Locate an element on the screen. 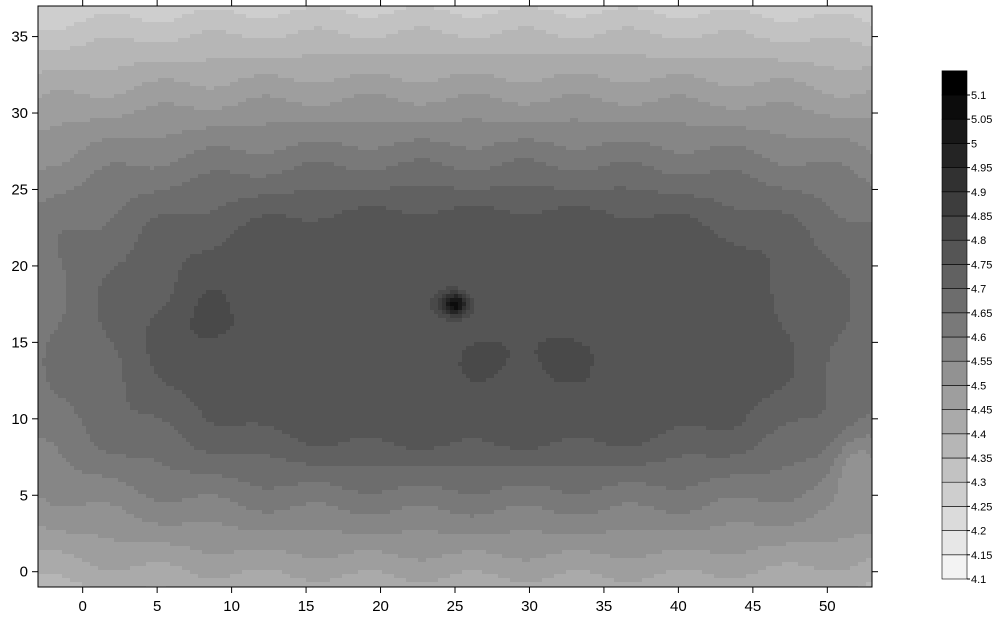 Image resolution: width=1001 pixels, height=624 pixels. x-tick-label: 25 is located at coordinates (455, 606).